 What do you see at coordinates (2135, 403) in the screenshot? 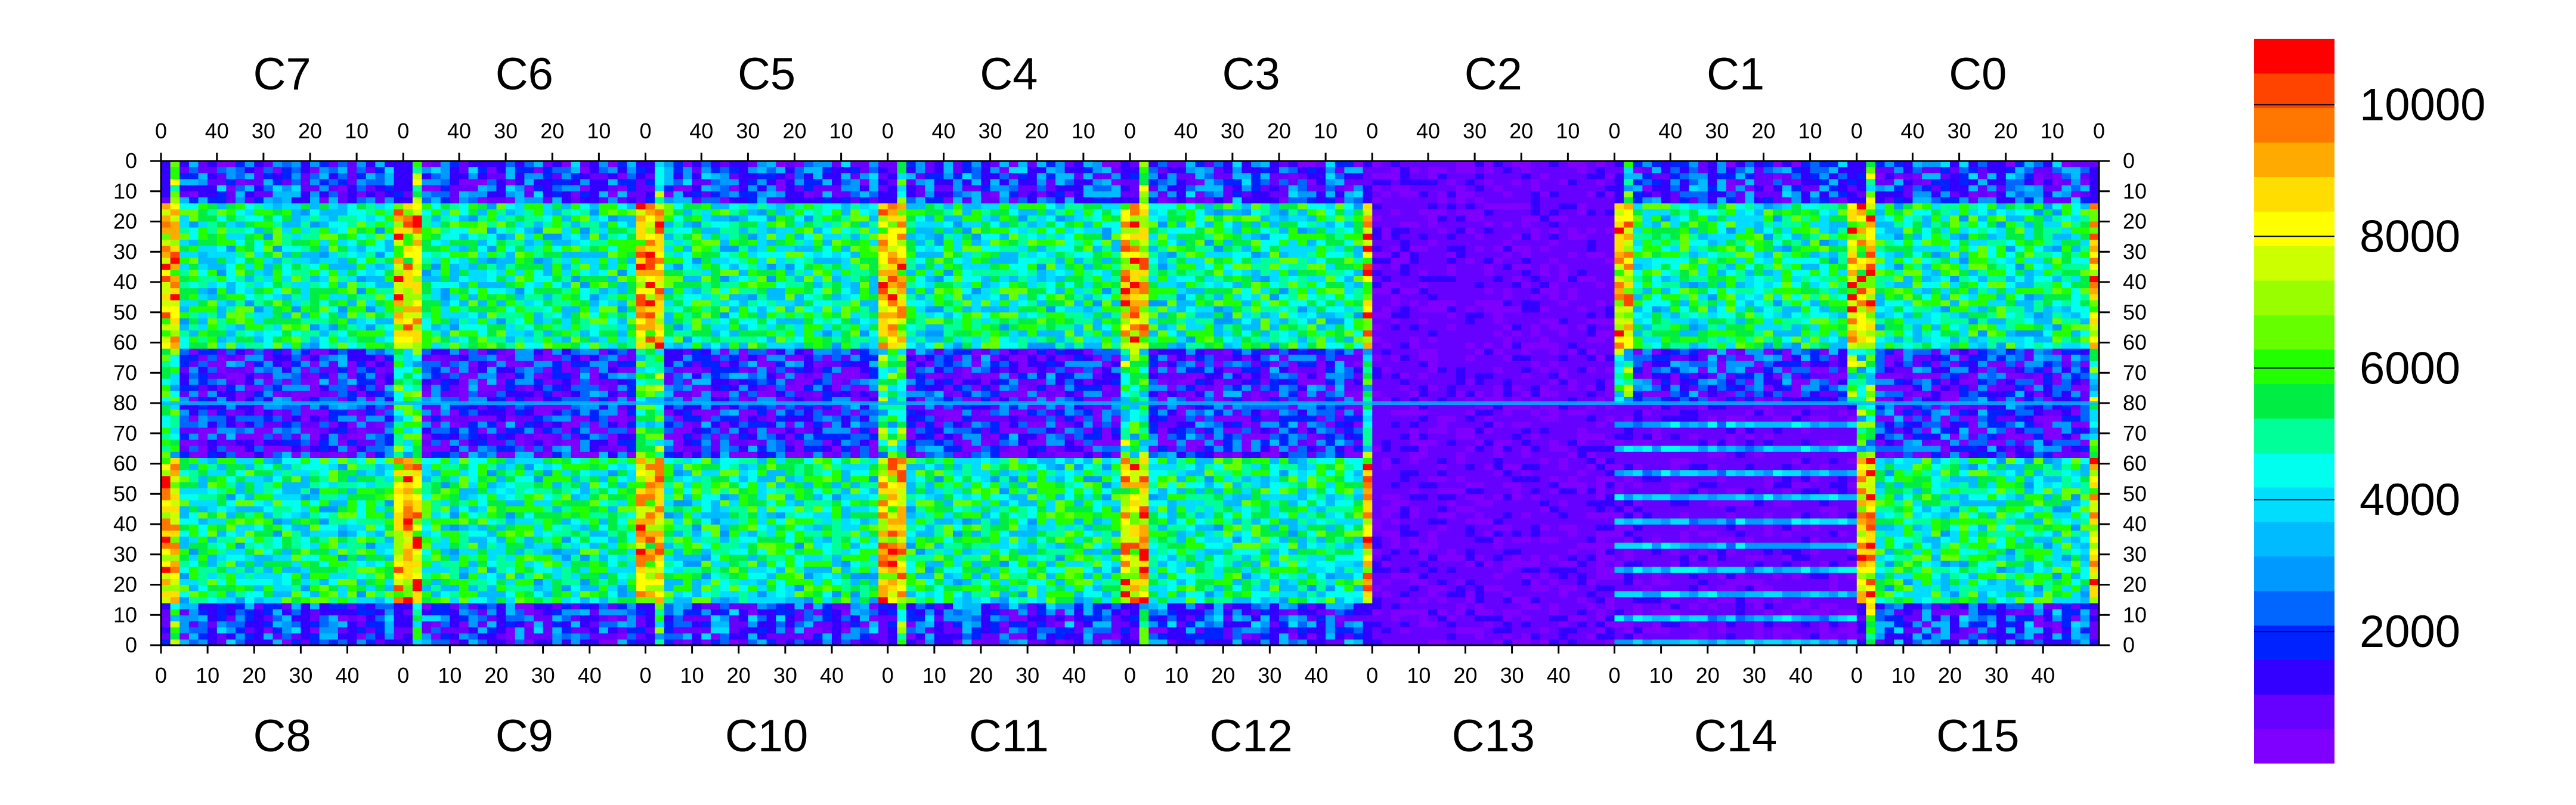
I see `right-y-tick: 80` at bounding box center [2135, 403].